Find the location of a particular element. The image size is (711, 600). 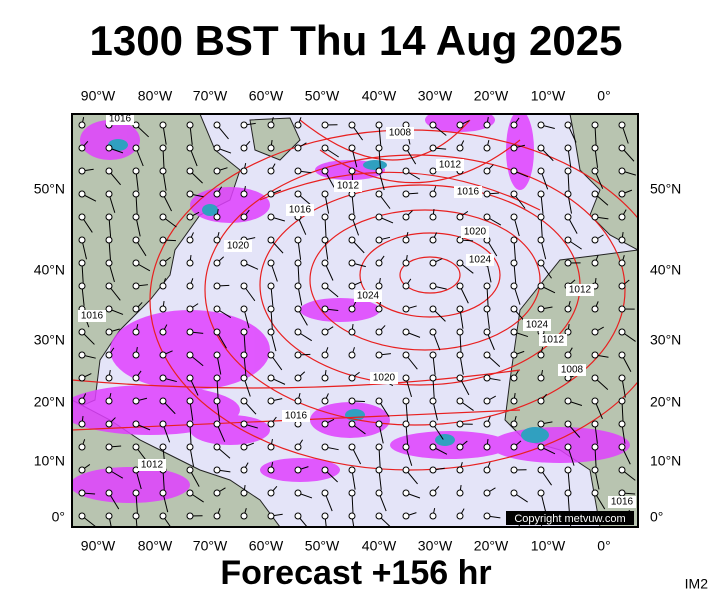

lat-label-left: 30°N is located at coordinates (49, 340).